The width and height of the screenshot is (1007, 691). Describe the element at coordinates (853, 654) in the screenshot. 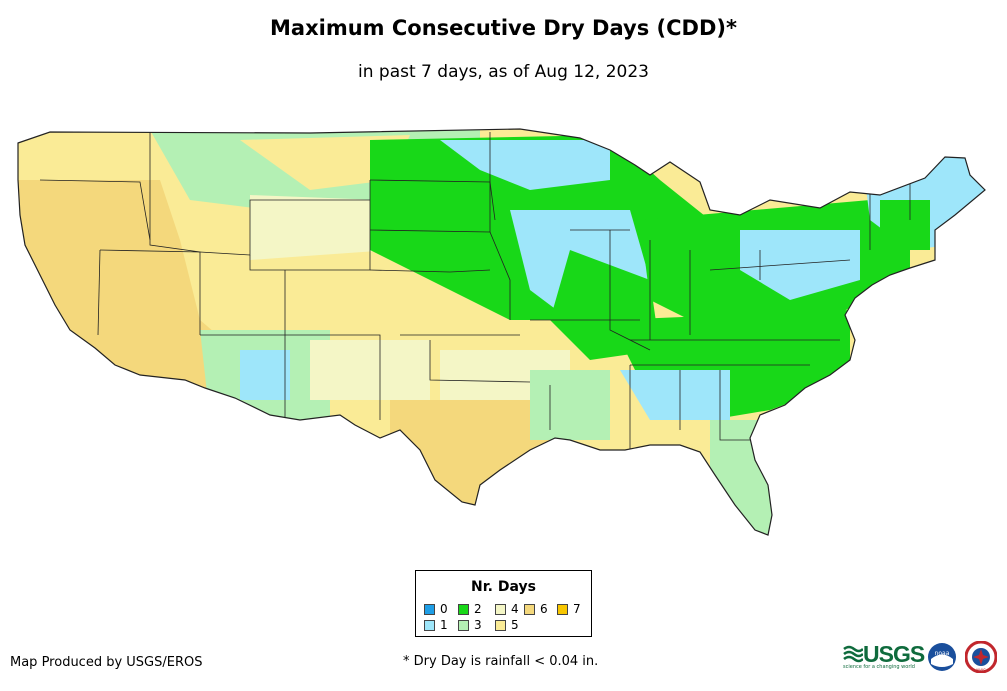

I see `usgs-wave-icon` at that location.